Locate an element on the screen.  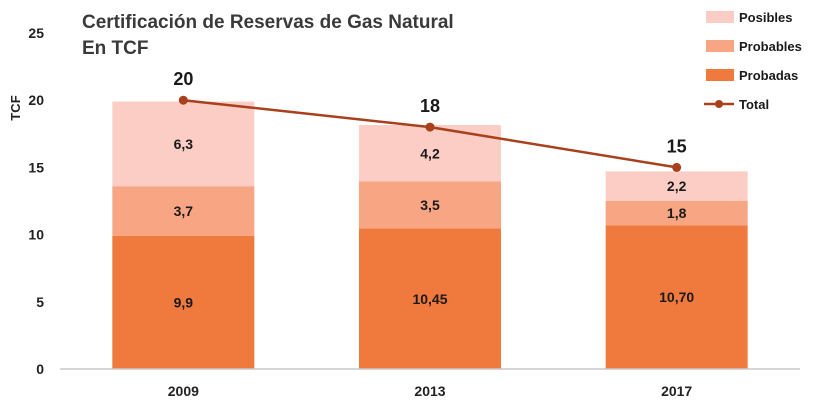
legend-marker-total is located at coordinates (719, 104).